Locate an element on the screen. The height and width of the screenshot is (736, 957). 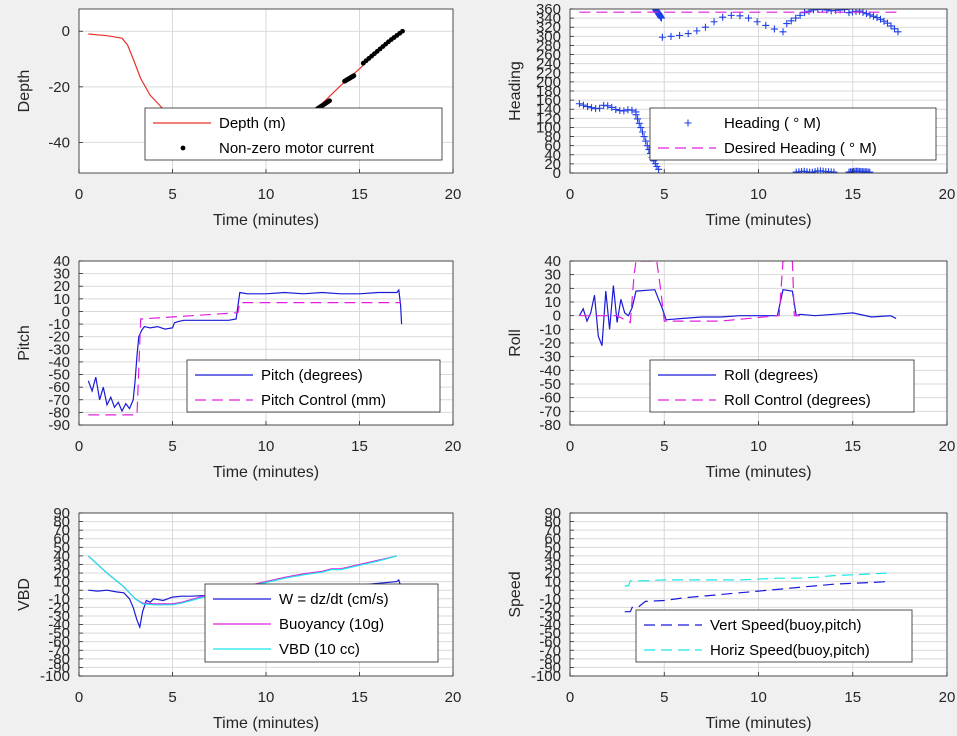
y-axis-label: VBD is located at coordinates (24, 594).